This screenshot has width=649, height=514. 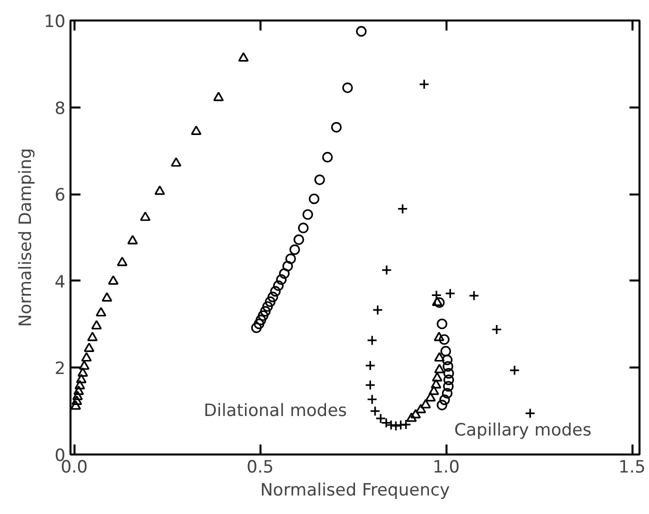 What do you see at coordinates (55, 22) in the screenshot?
I see `y-tick-label: 10` at bounding box center [55, 22].